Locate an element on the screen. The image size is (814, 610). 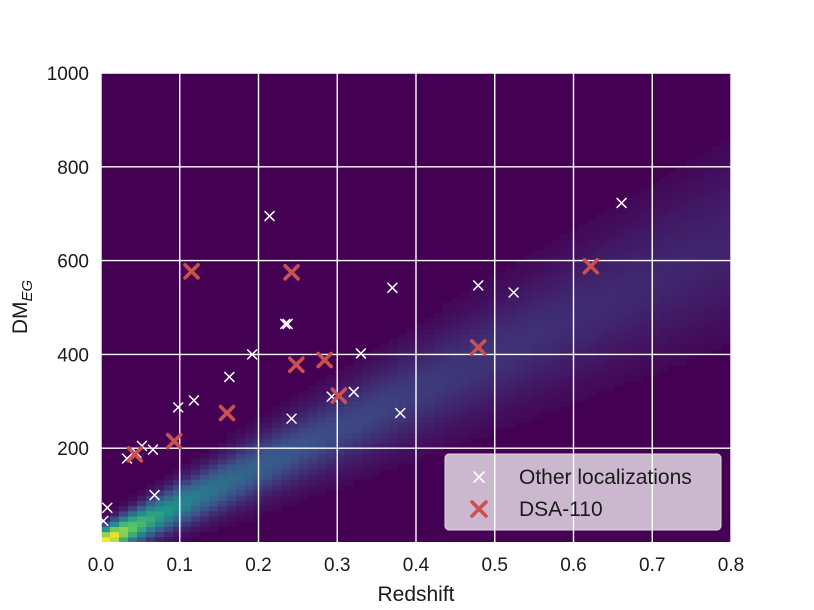
y-tick-label: 800 is located at coordinates (73, 168).